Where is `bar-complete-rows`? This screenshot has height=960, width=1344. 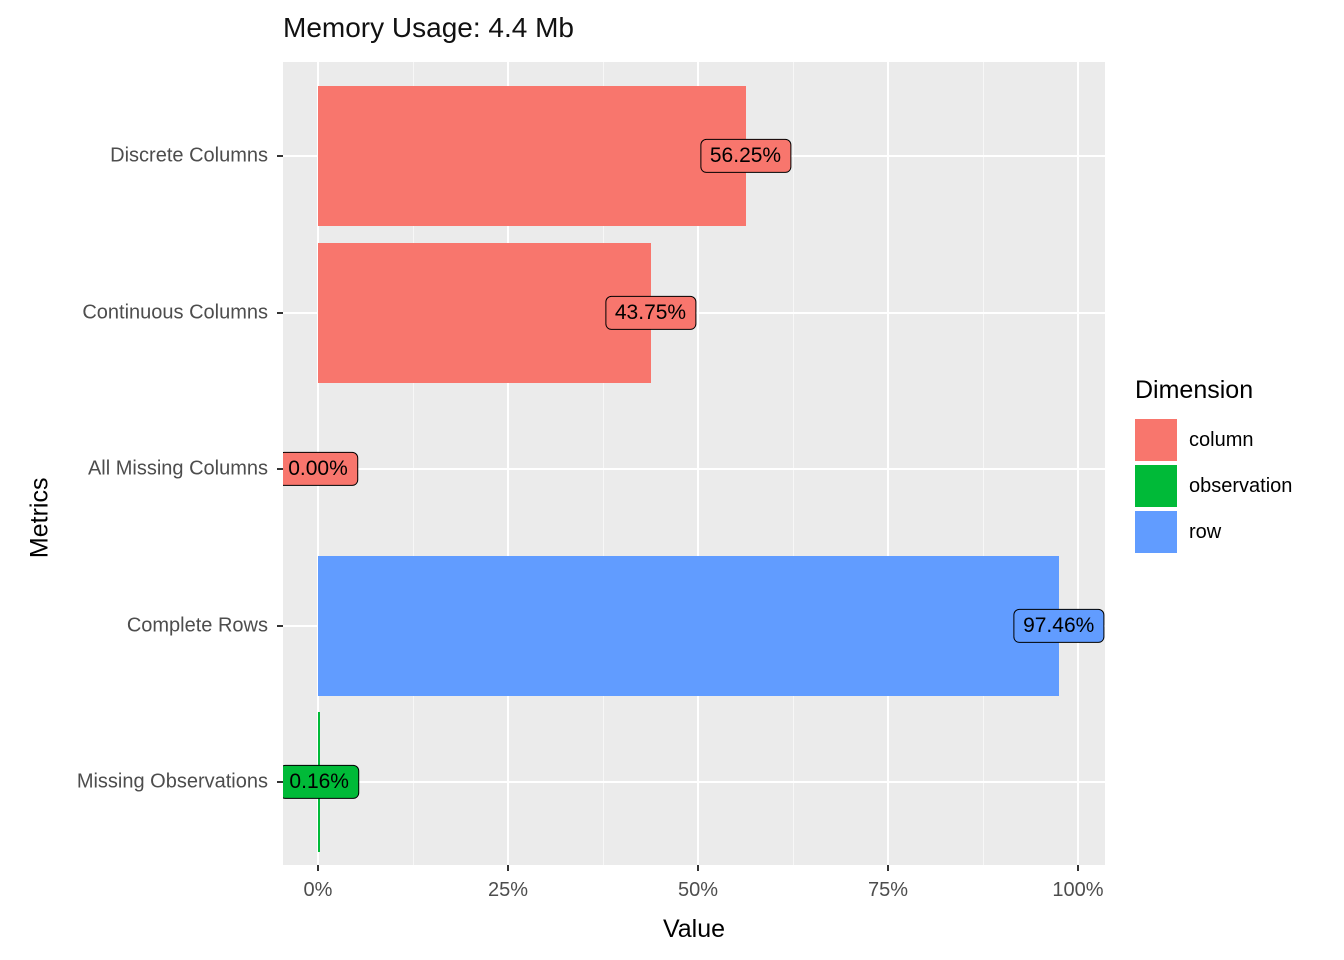
bar-complete-rows is located at coordinates (688, 625).